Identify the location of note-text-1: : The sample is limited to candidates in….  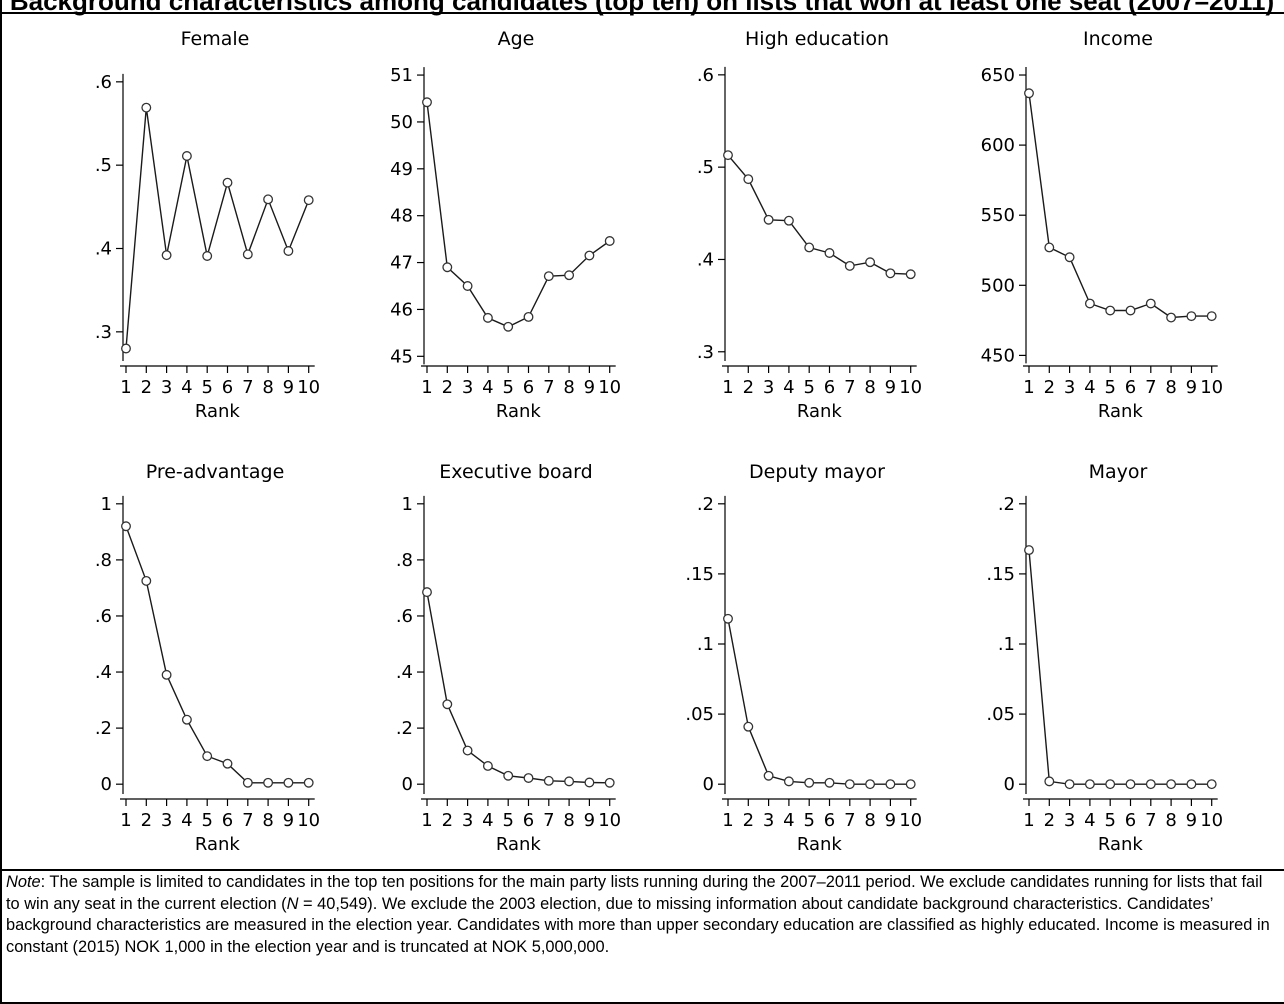
(634, 893).